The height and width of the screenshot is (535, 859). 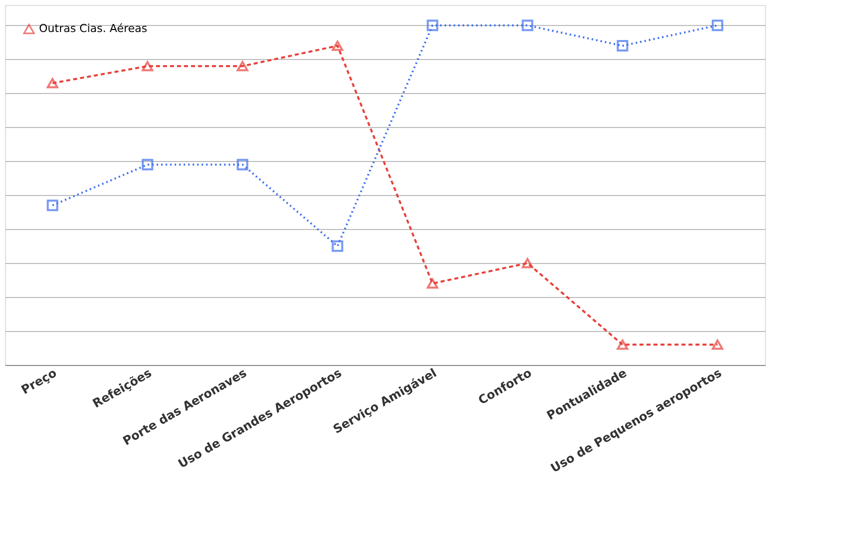 What do you see at coordinates (93, 28) in the screenshot?
I see `legend-label: Outras Cias. Aéreas` at bounding box center [93, 28].